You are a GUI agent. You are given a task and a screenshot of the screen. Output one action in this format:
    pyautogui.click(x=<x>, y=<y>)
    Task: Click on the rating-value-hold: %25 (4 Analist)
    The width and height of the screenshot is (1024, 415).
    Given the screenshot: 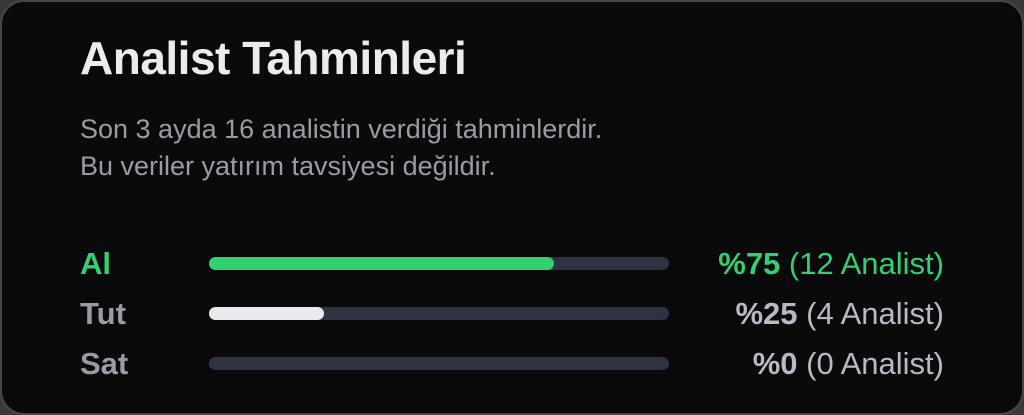 What is the action you would take?
    pyautogui.click(x=806, y=313)
    